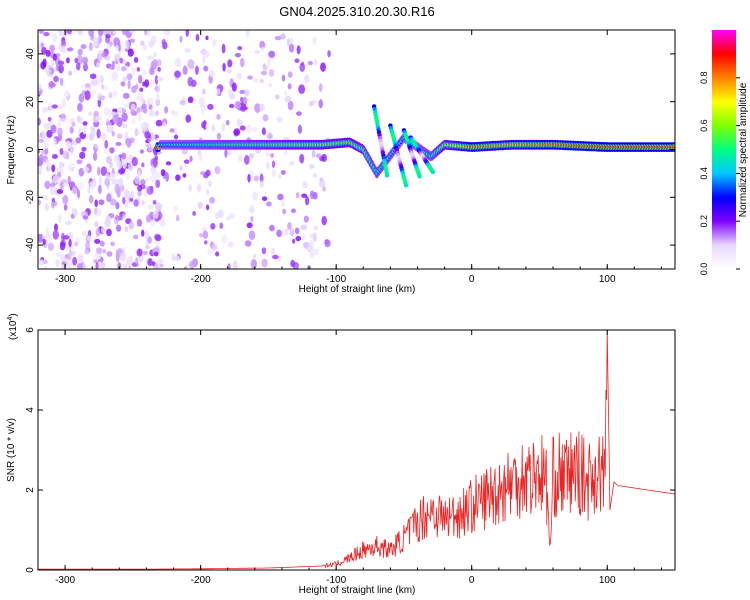 The height and width of the screenshot is (600, 750). Describe the element at coordinates (743, 149) in the screenshot. I see `colorbar-label: Normalized spectral amplitude` at that location.